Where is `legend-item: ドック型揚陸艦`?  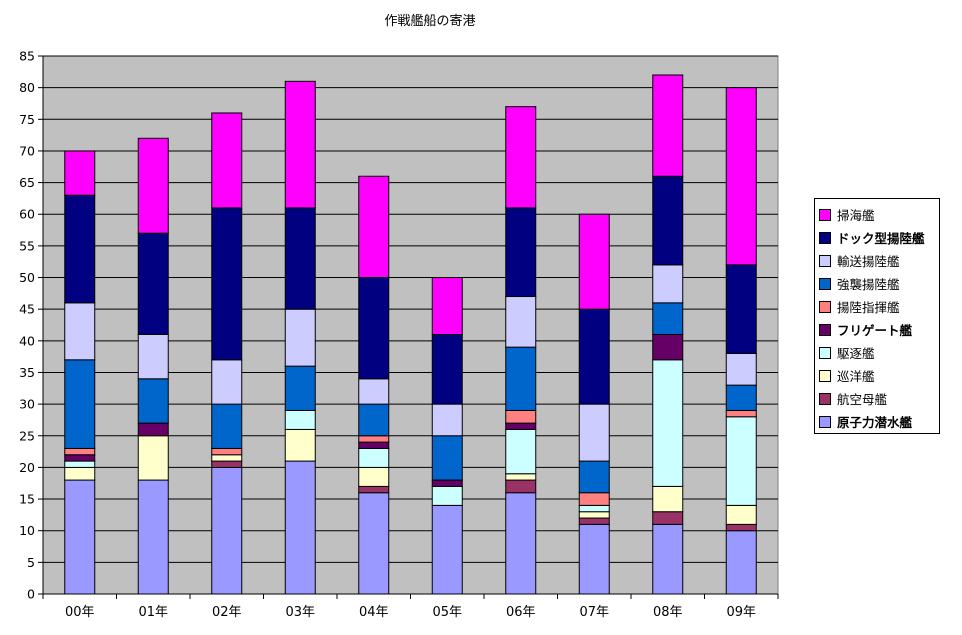
legend-item: ドック型揚陸艦 is located at coordinates (879, 237).